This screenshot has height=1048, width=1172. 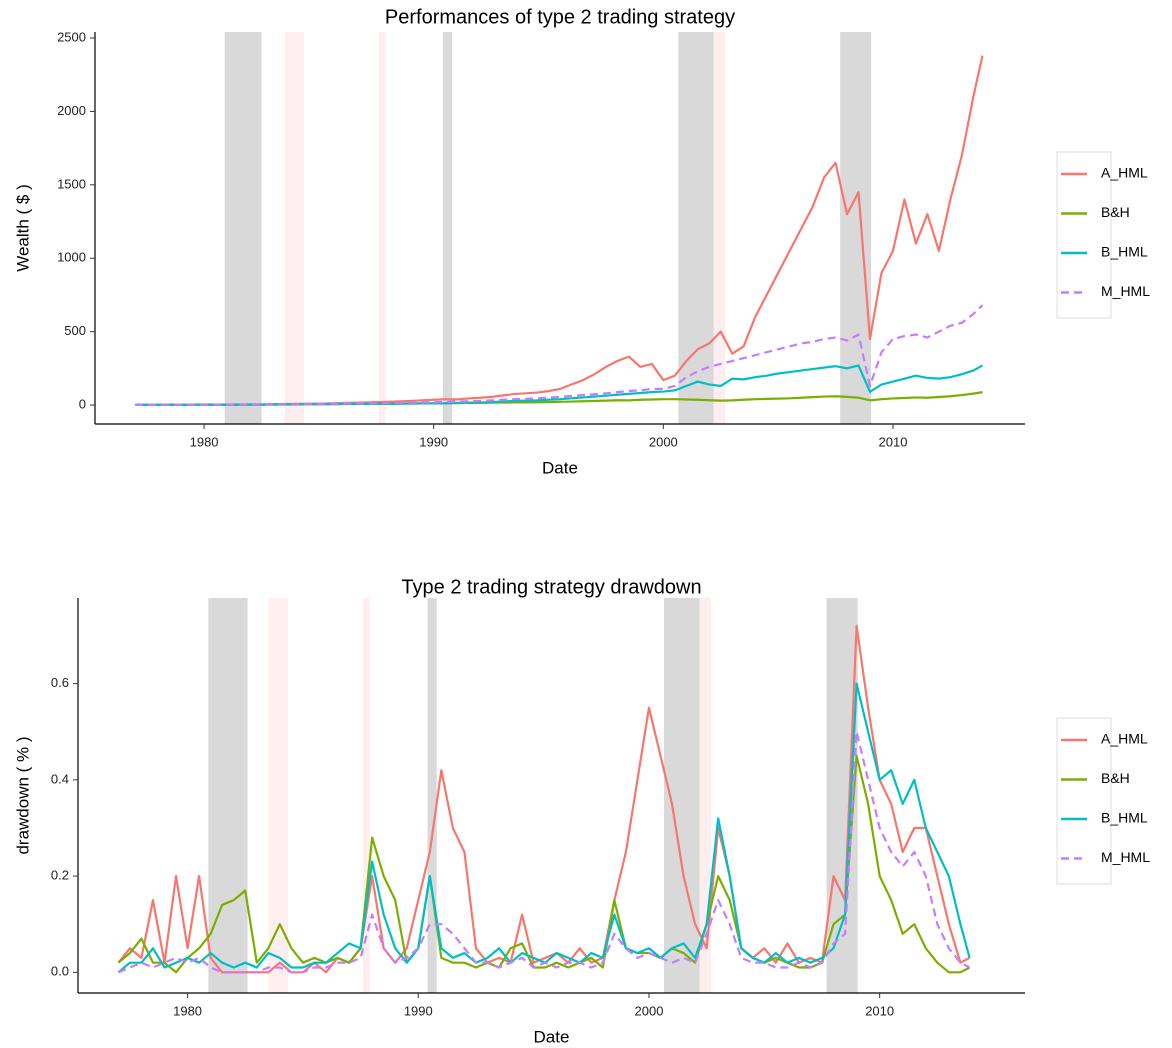 What do you see at coordinates (71, 183) in the screenshot?
I see `y-tick-label: 1500` at bounding box center [71, 183].